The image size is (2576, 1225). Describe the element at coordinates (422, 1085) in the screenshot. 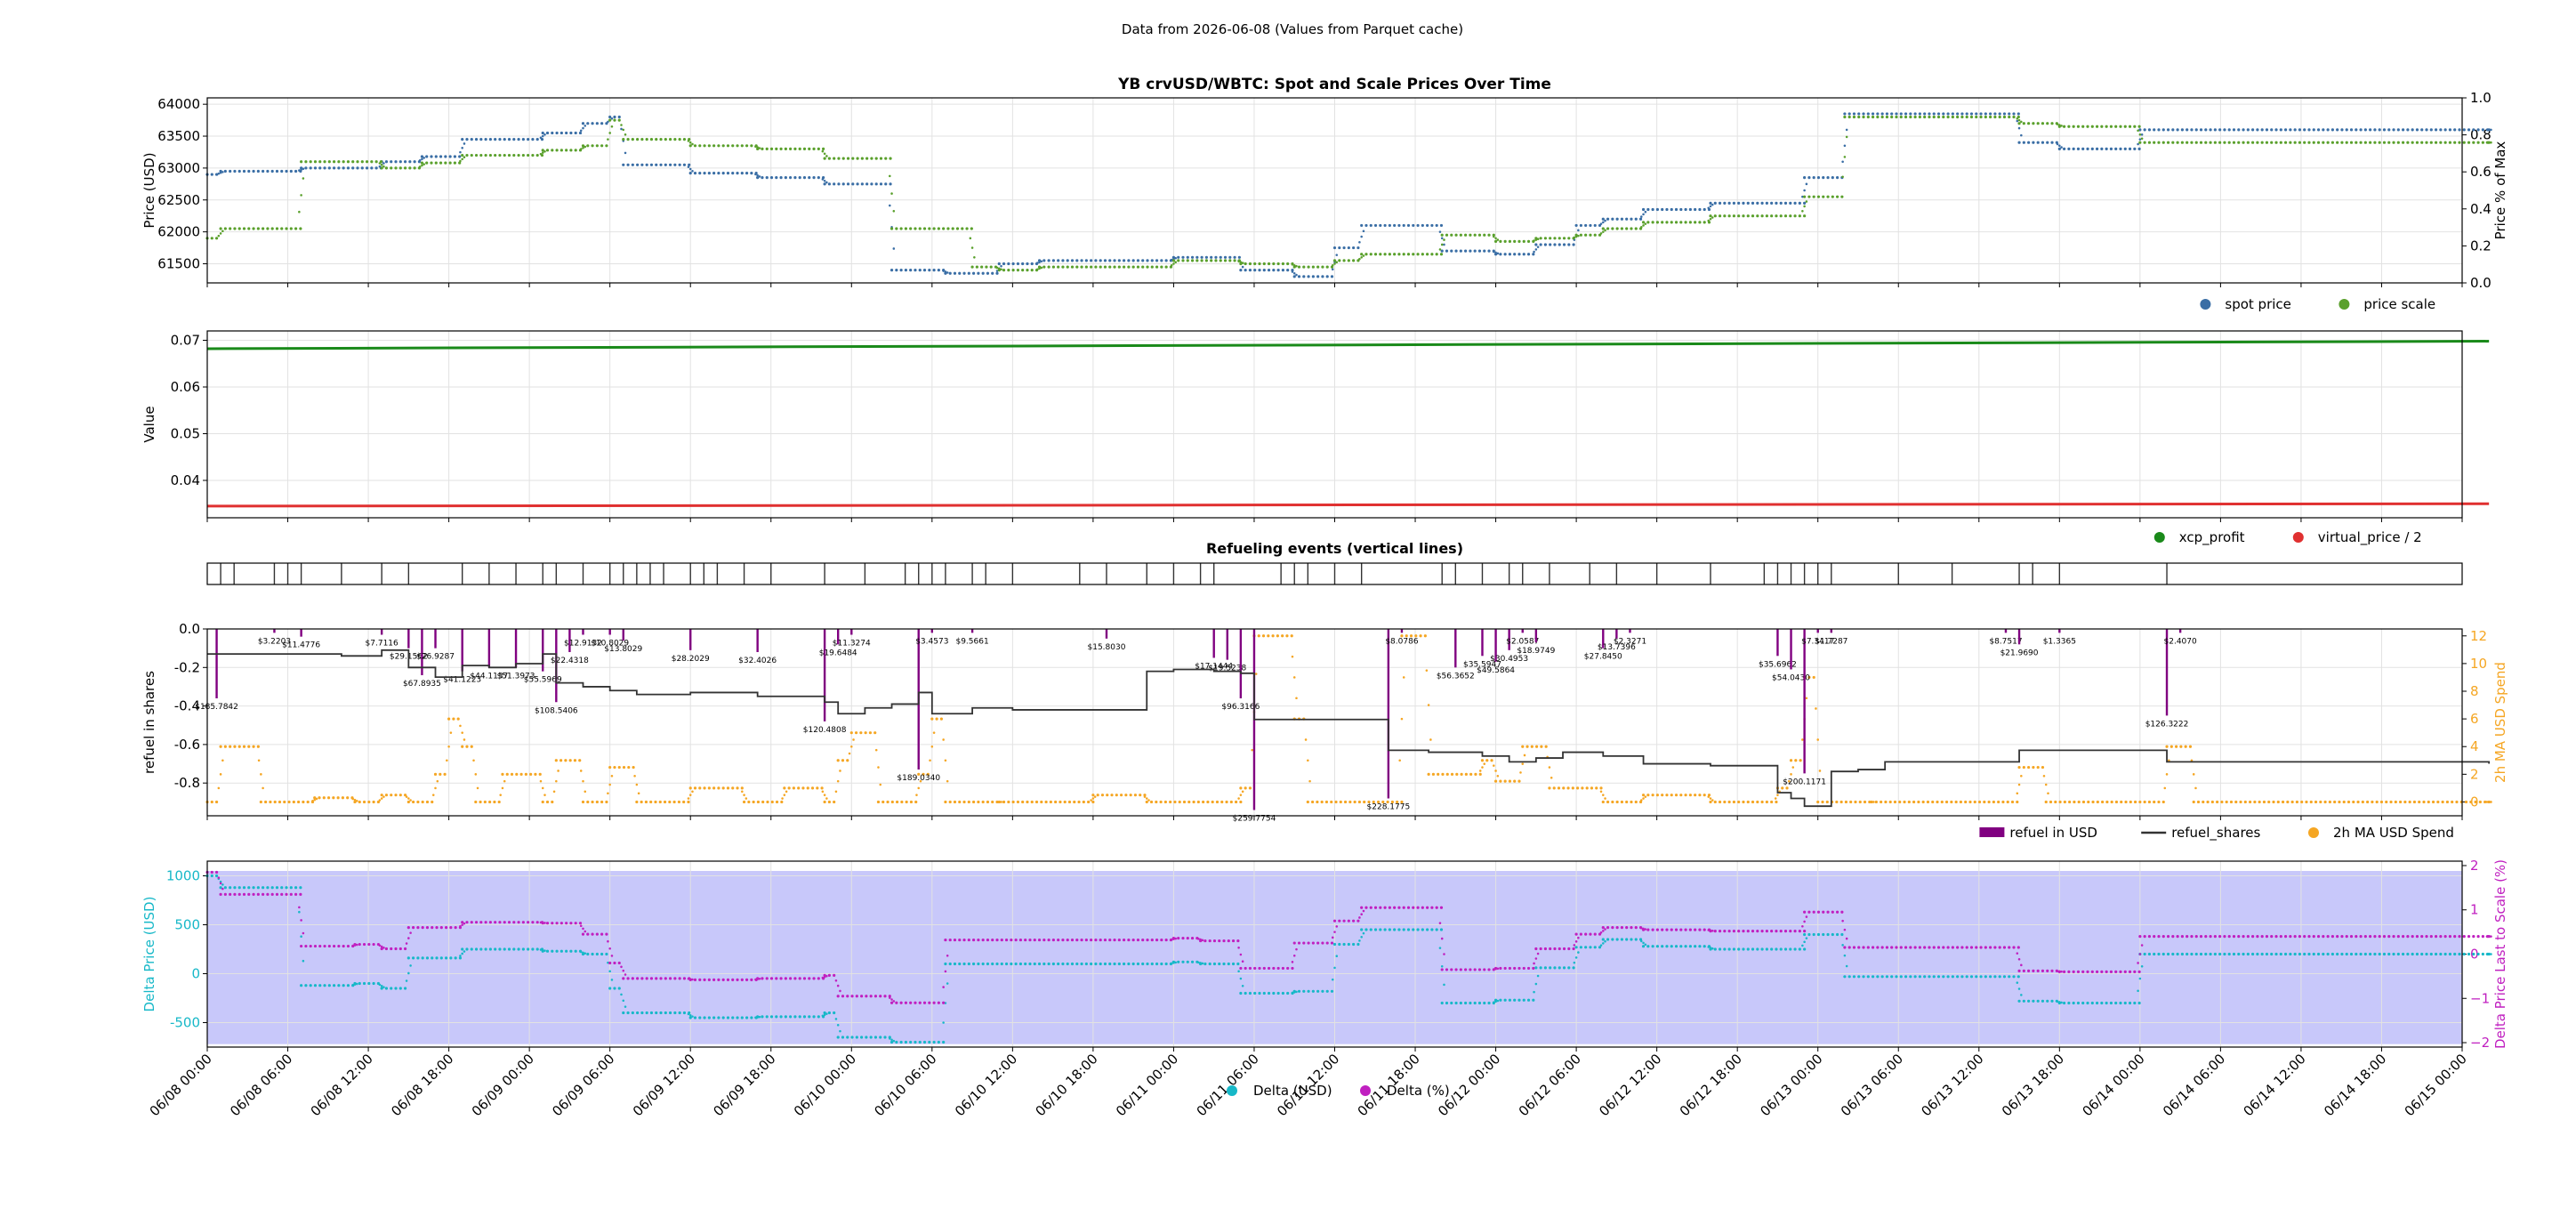

I see `x-tick-label: 06/08 18:00` at that location.